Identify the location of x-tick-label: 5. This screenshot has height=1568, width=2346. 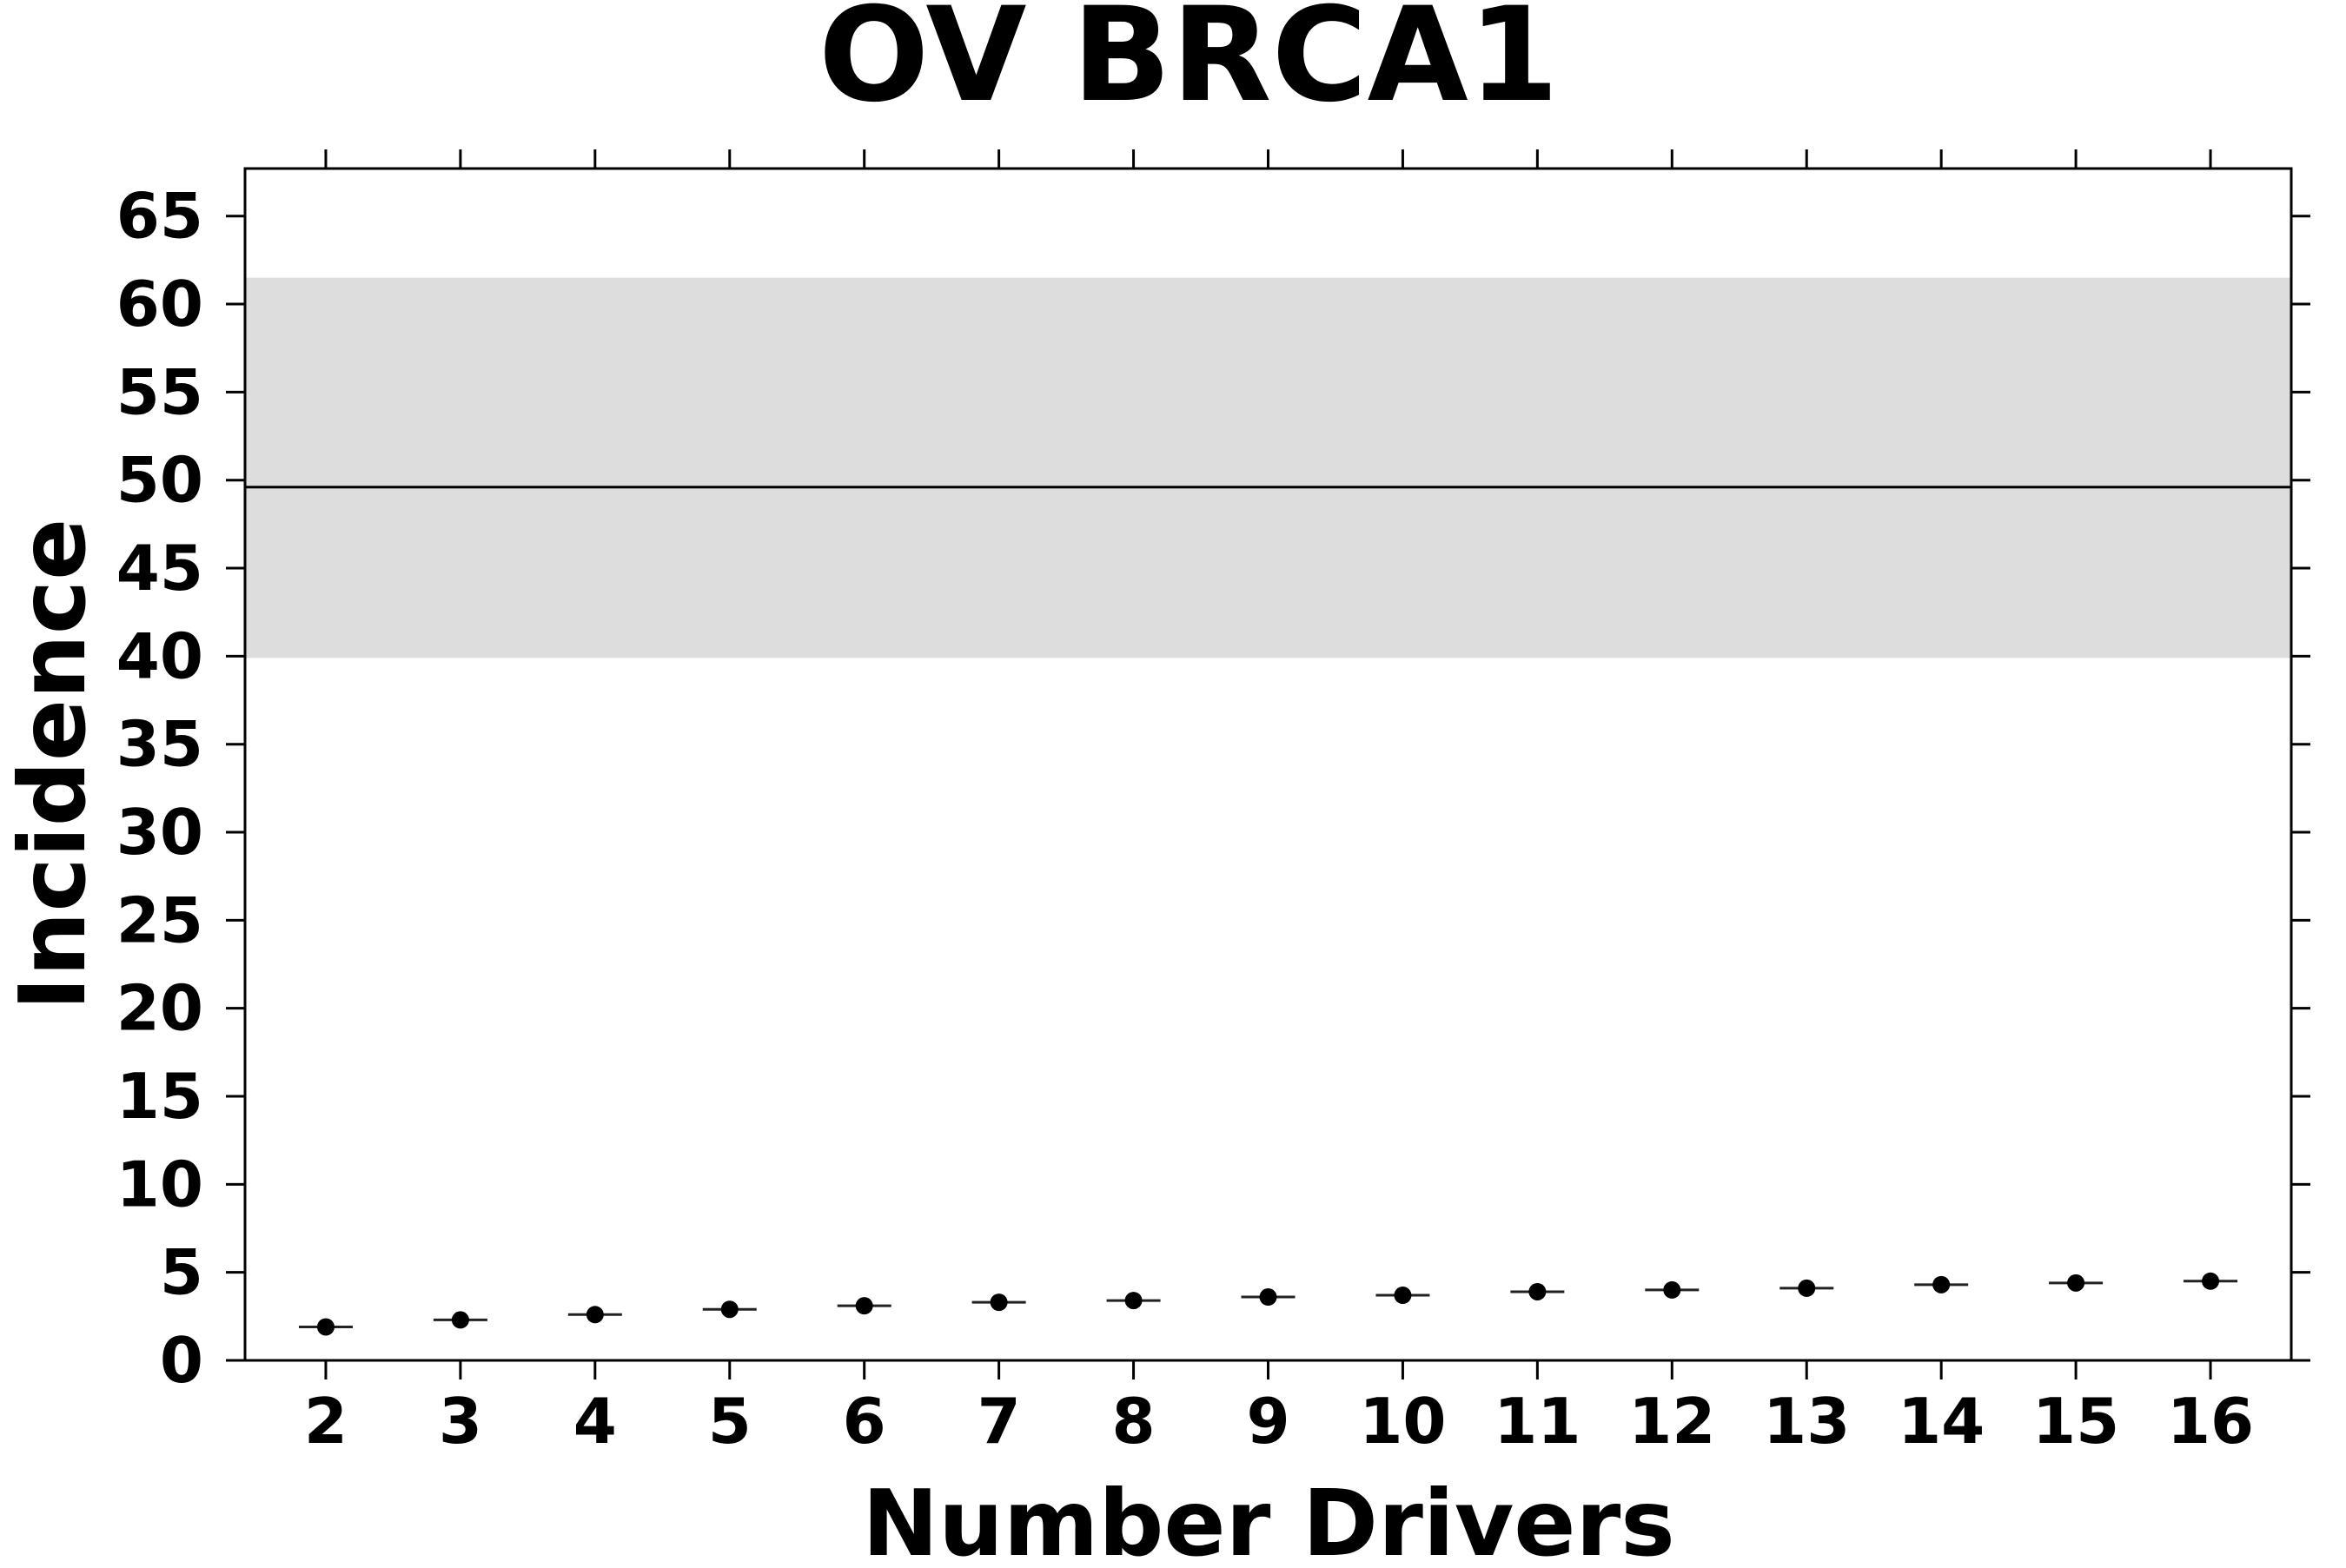
(730, 1421).